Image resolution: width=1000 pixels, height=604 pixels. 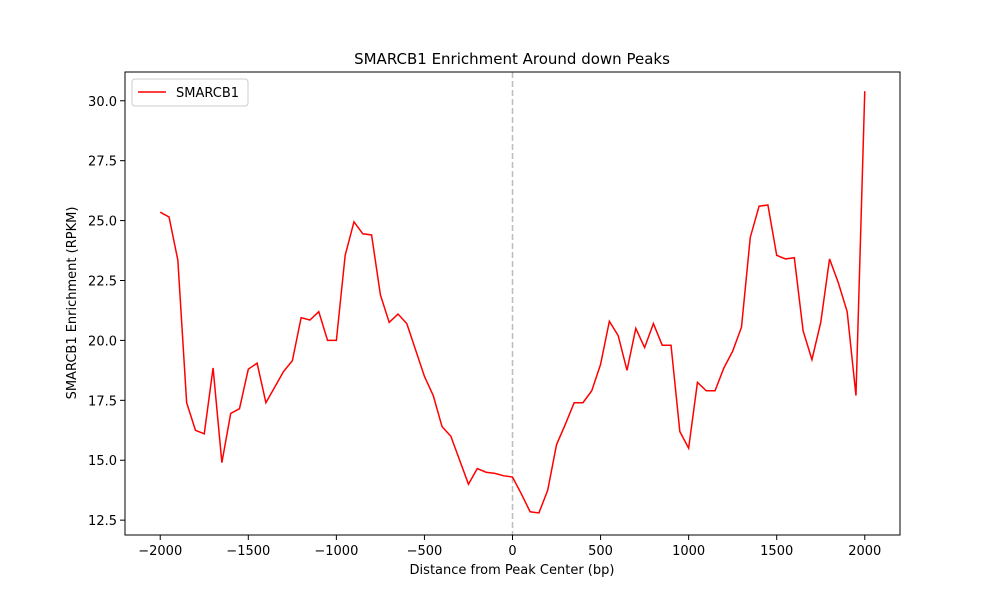 I want to click on y-tick-label: 12.5, so click(x=102, y=521).